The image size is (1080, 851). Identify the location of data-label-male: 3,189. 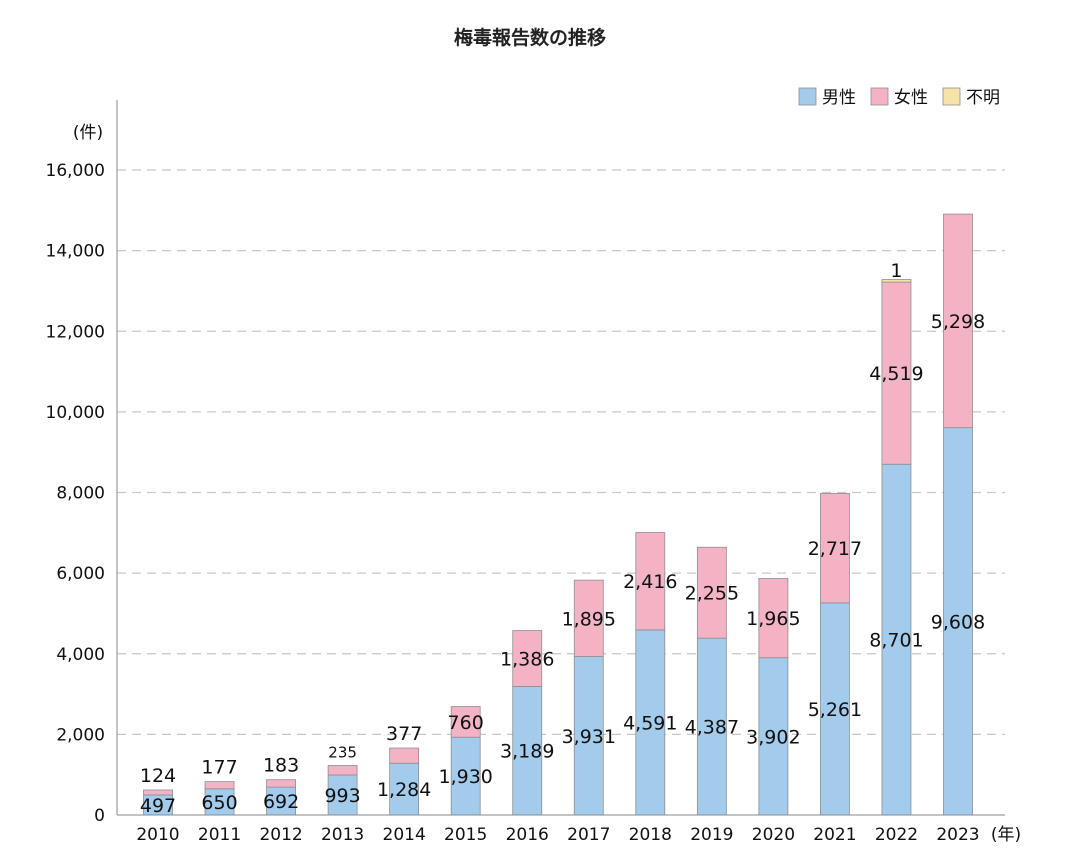
(527, 752).